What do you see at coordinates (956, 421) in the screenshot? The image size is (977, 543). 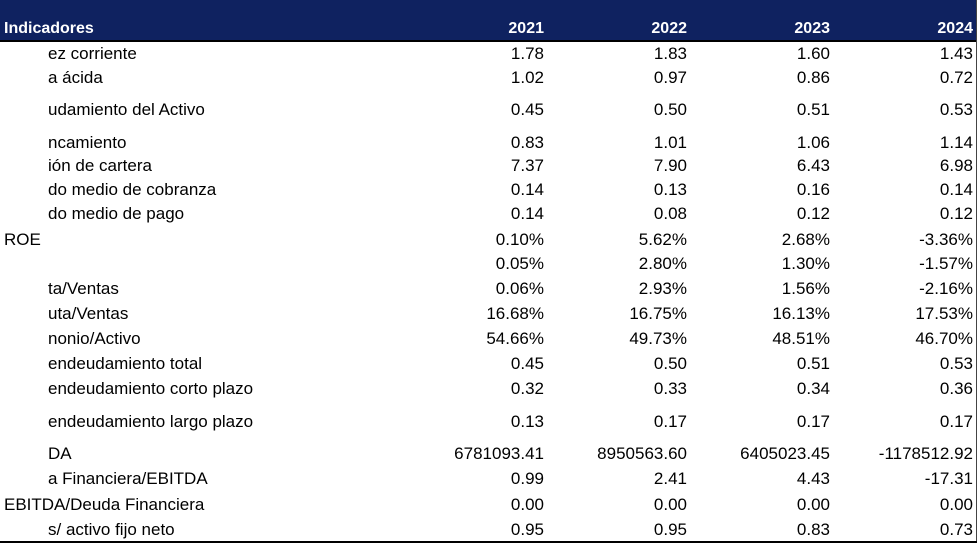 I see `cell-2024: 0.17` at bounding box center [956, 421].